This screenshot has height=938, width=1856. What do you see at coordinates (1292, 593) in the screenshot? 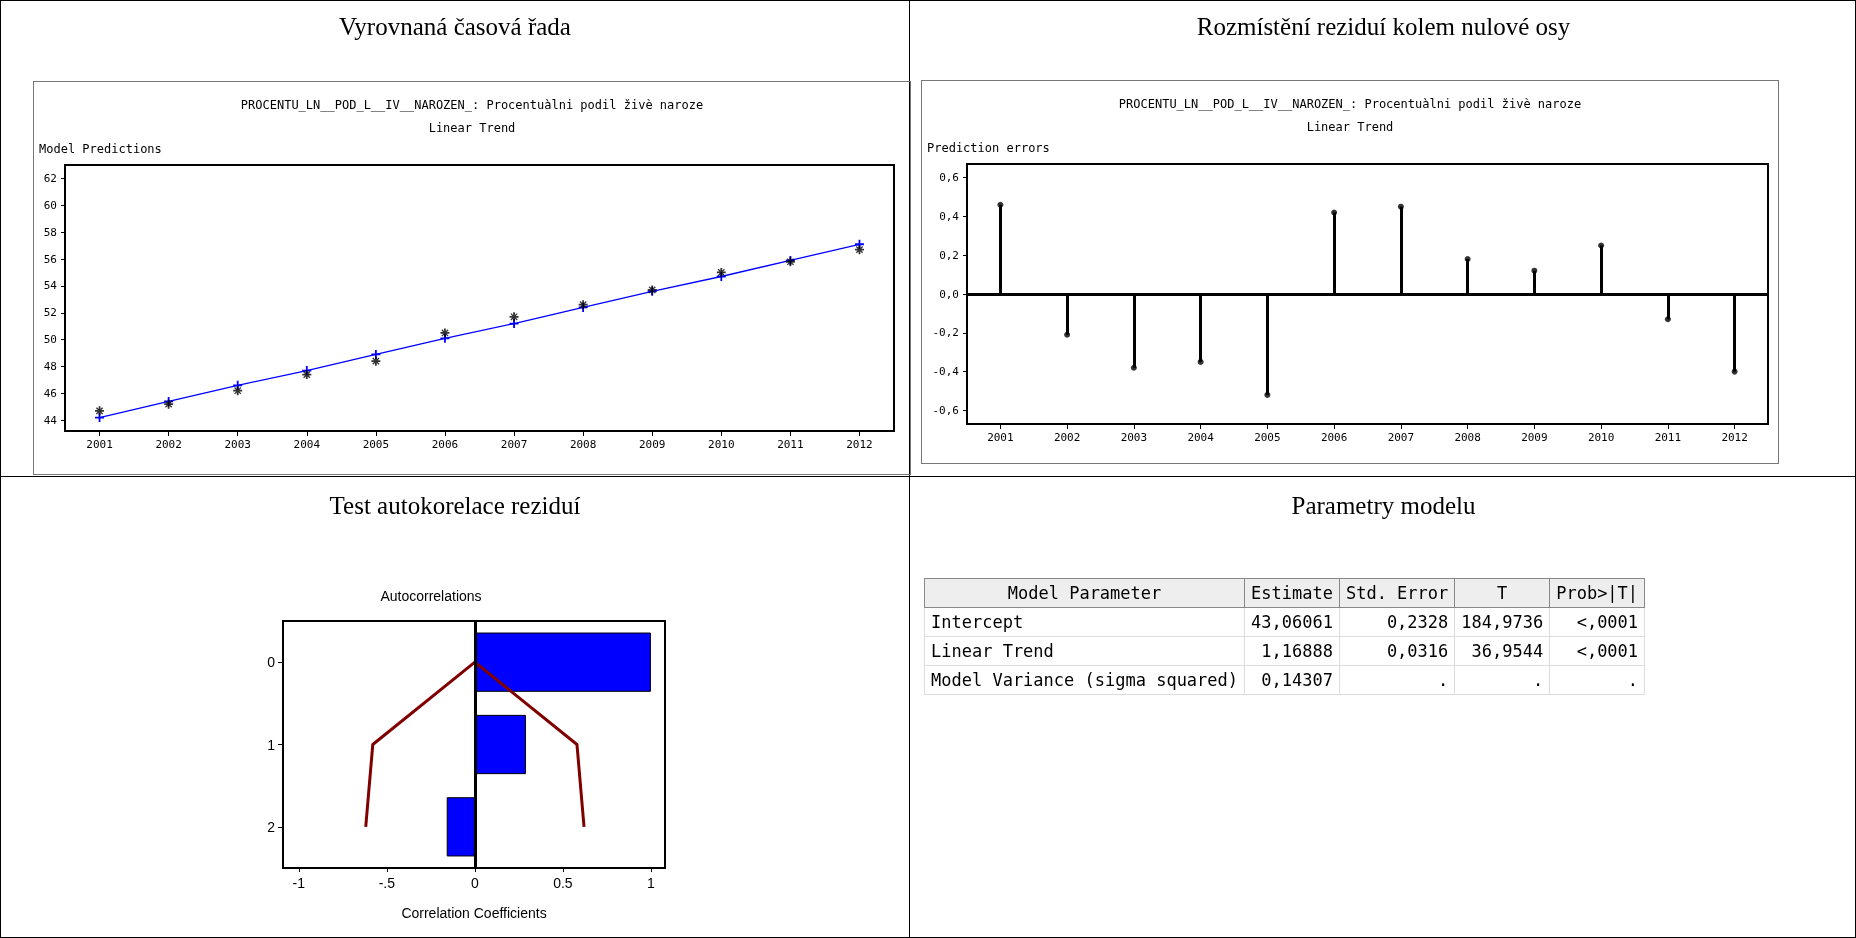
I see `text: Estimate` at bounding box center [1292, 593].